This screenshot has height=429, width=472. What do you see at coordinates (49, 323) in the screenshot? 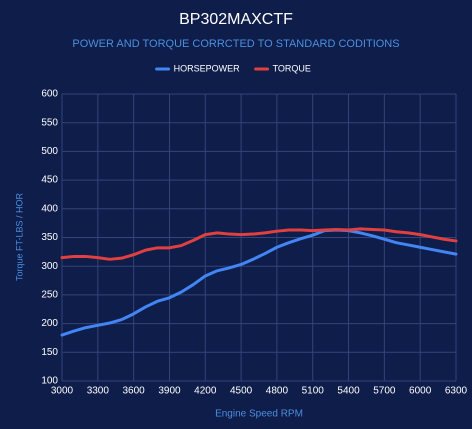
I see `y-tick-label: 200` at bounding box center [49, 323].